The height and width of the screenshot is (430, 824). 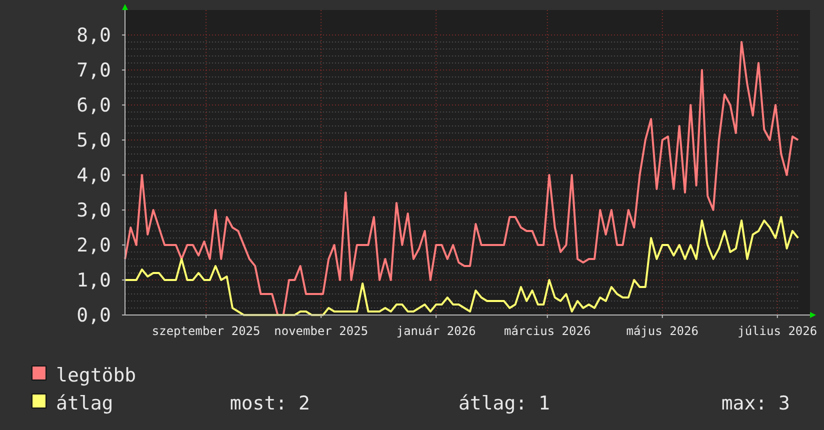 What do you see at coordinates (778, 331) in the screenshot?
I see `x-tick-label: július 2026` at bounding box center [778, 331].